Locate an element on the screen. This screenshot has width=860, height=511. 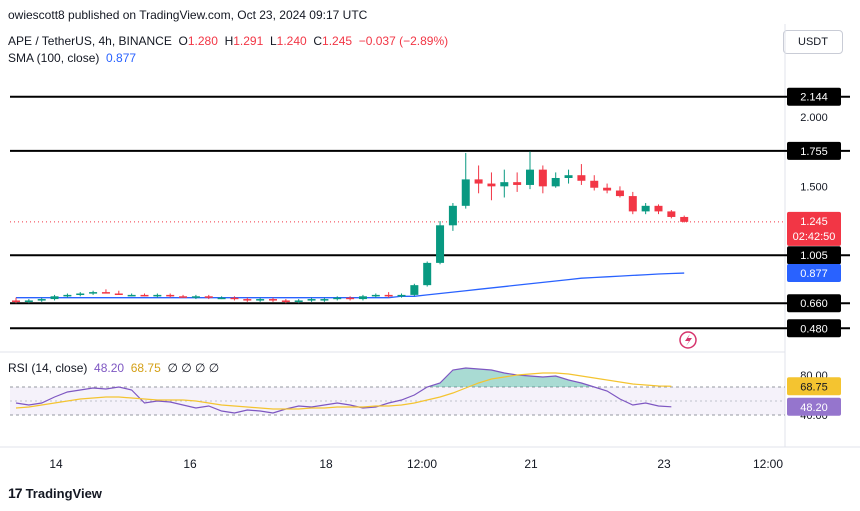
high-label: H is located at coordinates (229, 41).